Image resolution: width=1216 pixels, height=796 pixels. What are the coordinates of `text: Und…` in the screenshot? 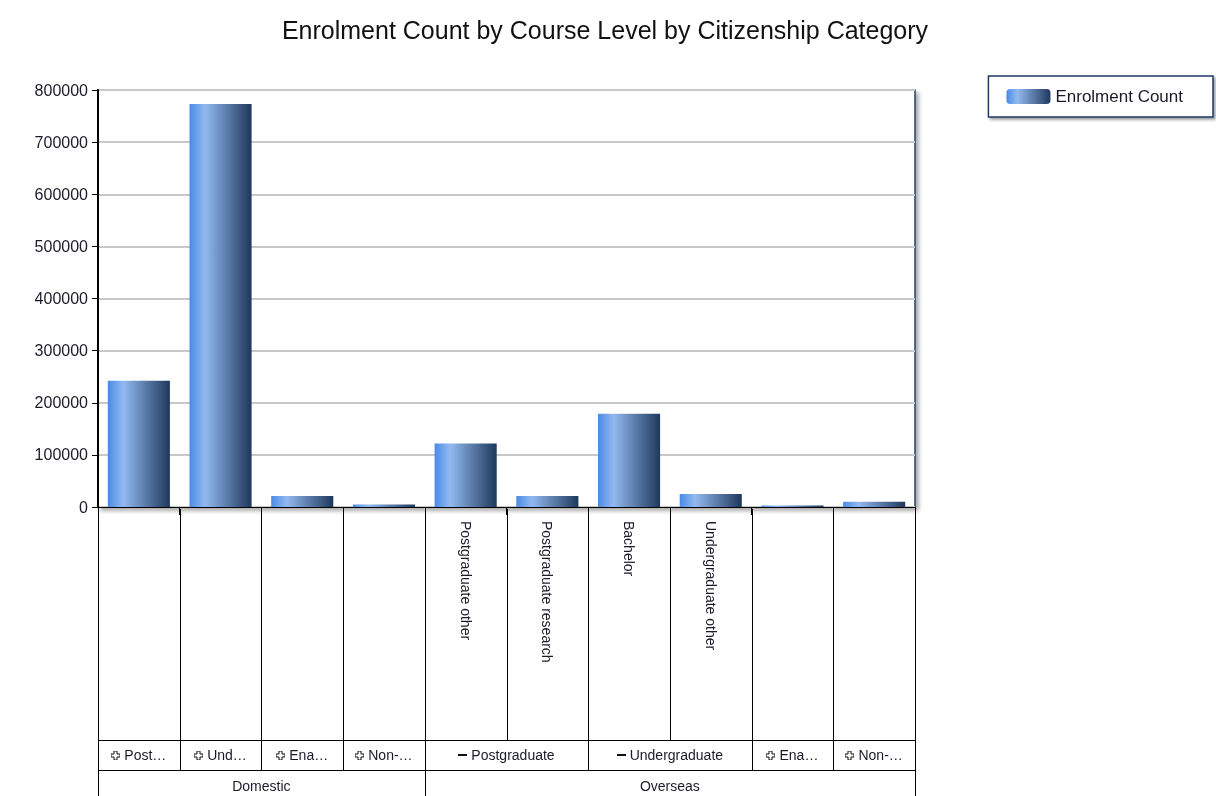 It's located at (227, 755).